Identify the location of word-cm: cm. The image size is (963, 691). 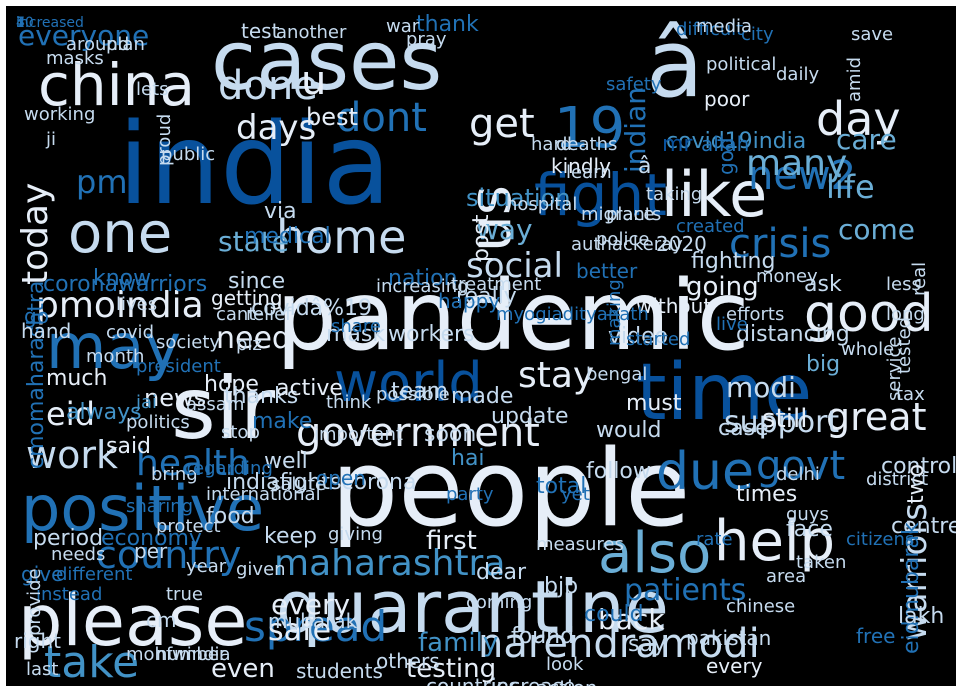
(161, 620).